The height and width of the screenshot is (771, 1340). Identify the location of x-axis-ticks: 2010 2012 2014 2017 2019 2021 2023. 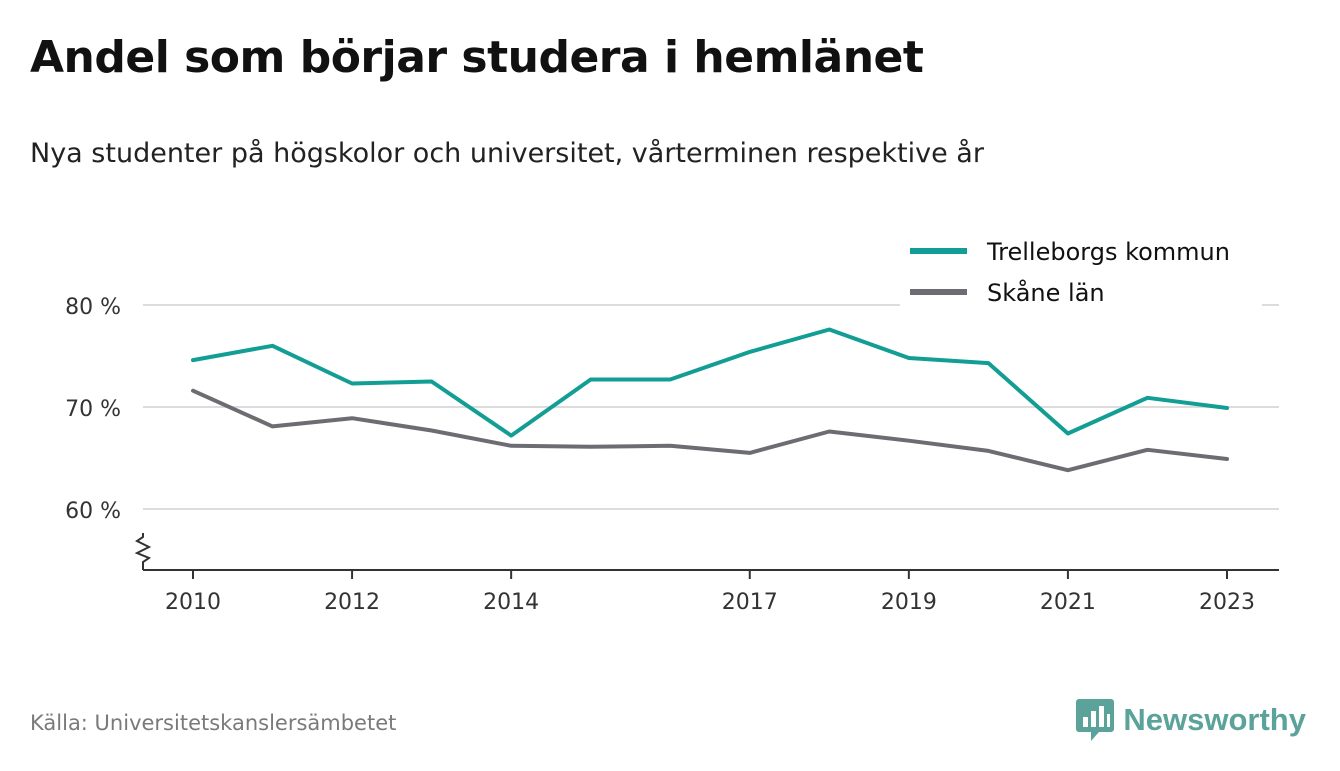
(710, 592).